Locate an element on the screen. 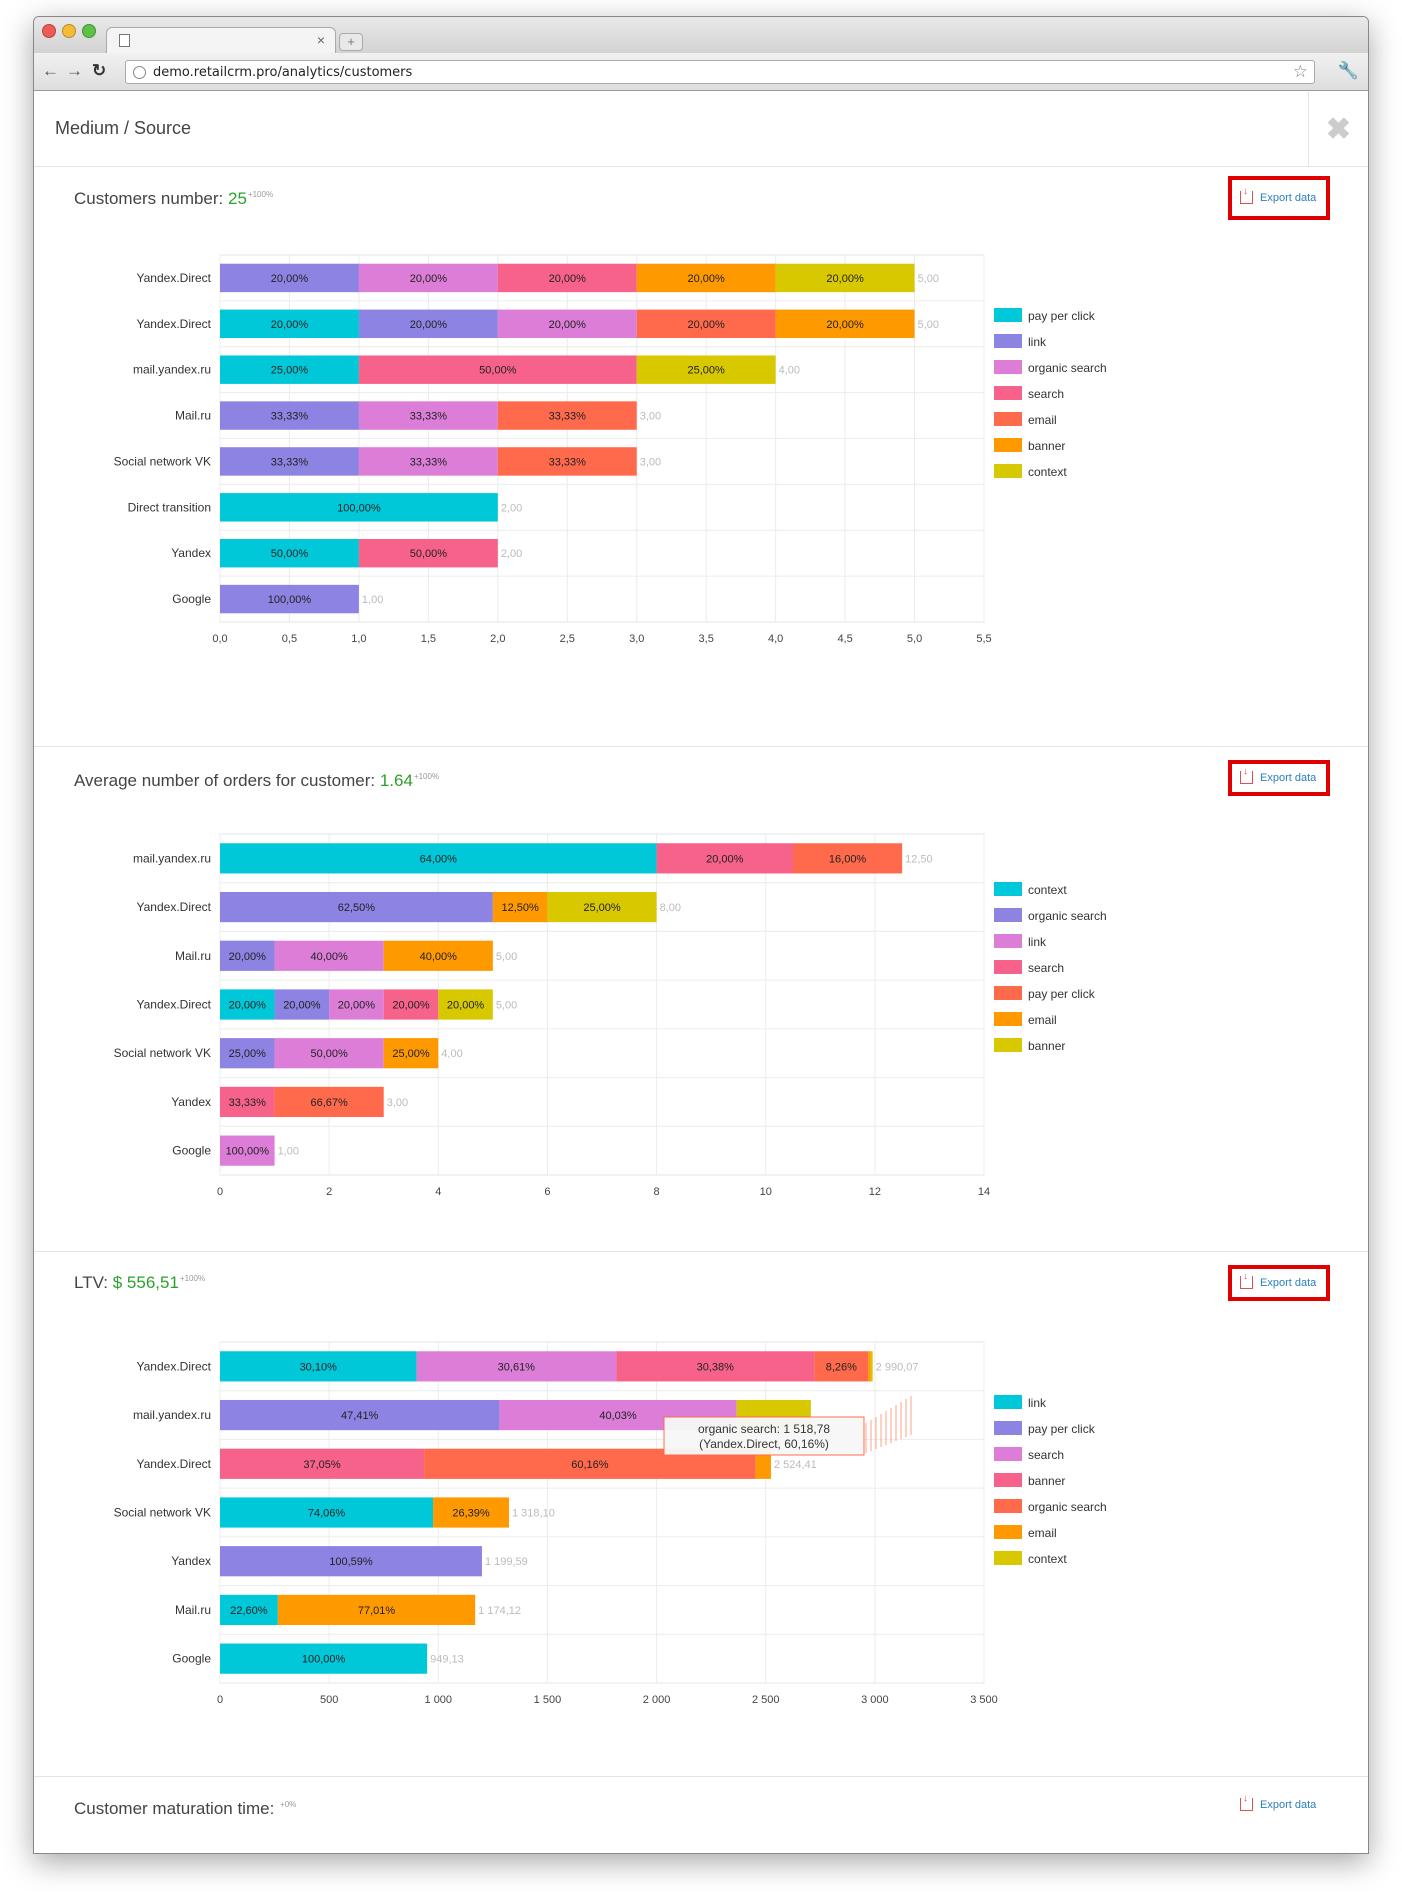 Image resolution: width=1402 pixels, height=1903 pixels. maximize-window-button is located at coordinates (89, 31).